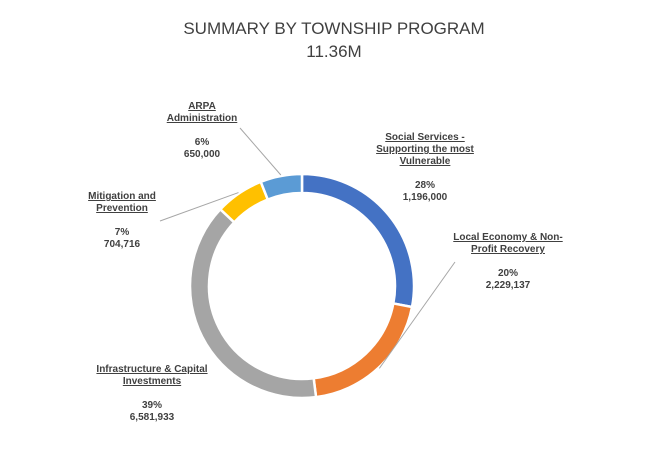 The width and height of the screenshot is (648, 473). What do you see at coordinates (508, 273) in the screenshot?
I see `slice-label-percent-1: 20%` at bounding box center [508, 273].